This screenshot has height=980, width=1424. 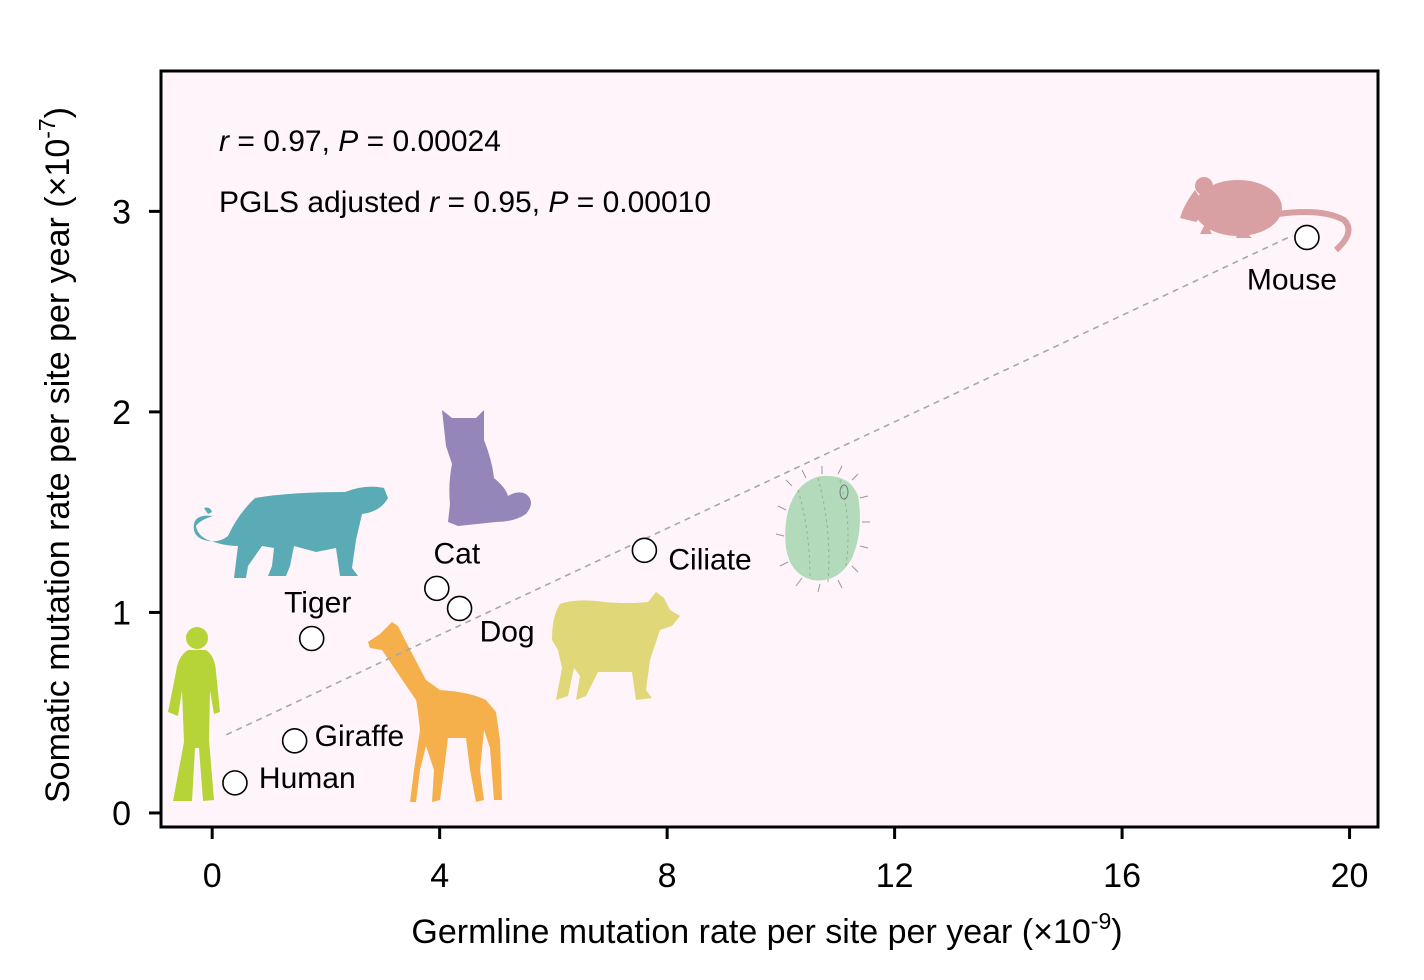 What do you see at coordinates (459, 608) in the screenshot?
I see `point-dog` at bounding box center [459, 608].